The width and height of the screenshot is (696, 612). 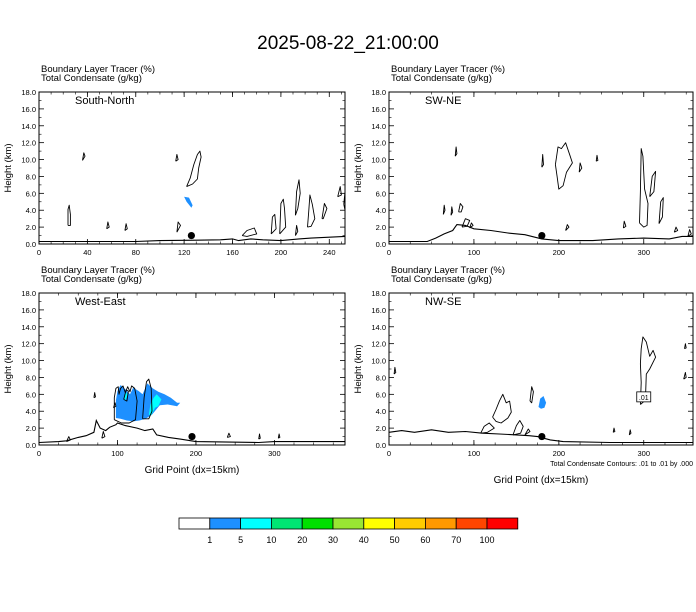 I want to click on colorbar-label: 1, so click(x=209, y=540).